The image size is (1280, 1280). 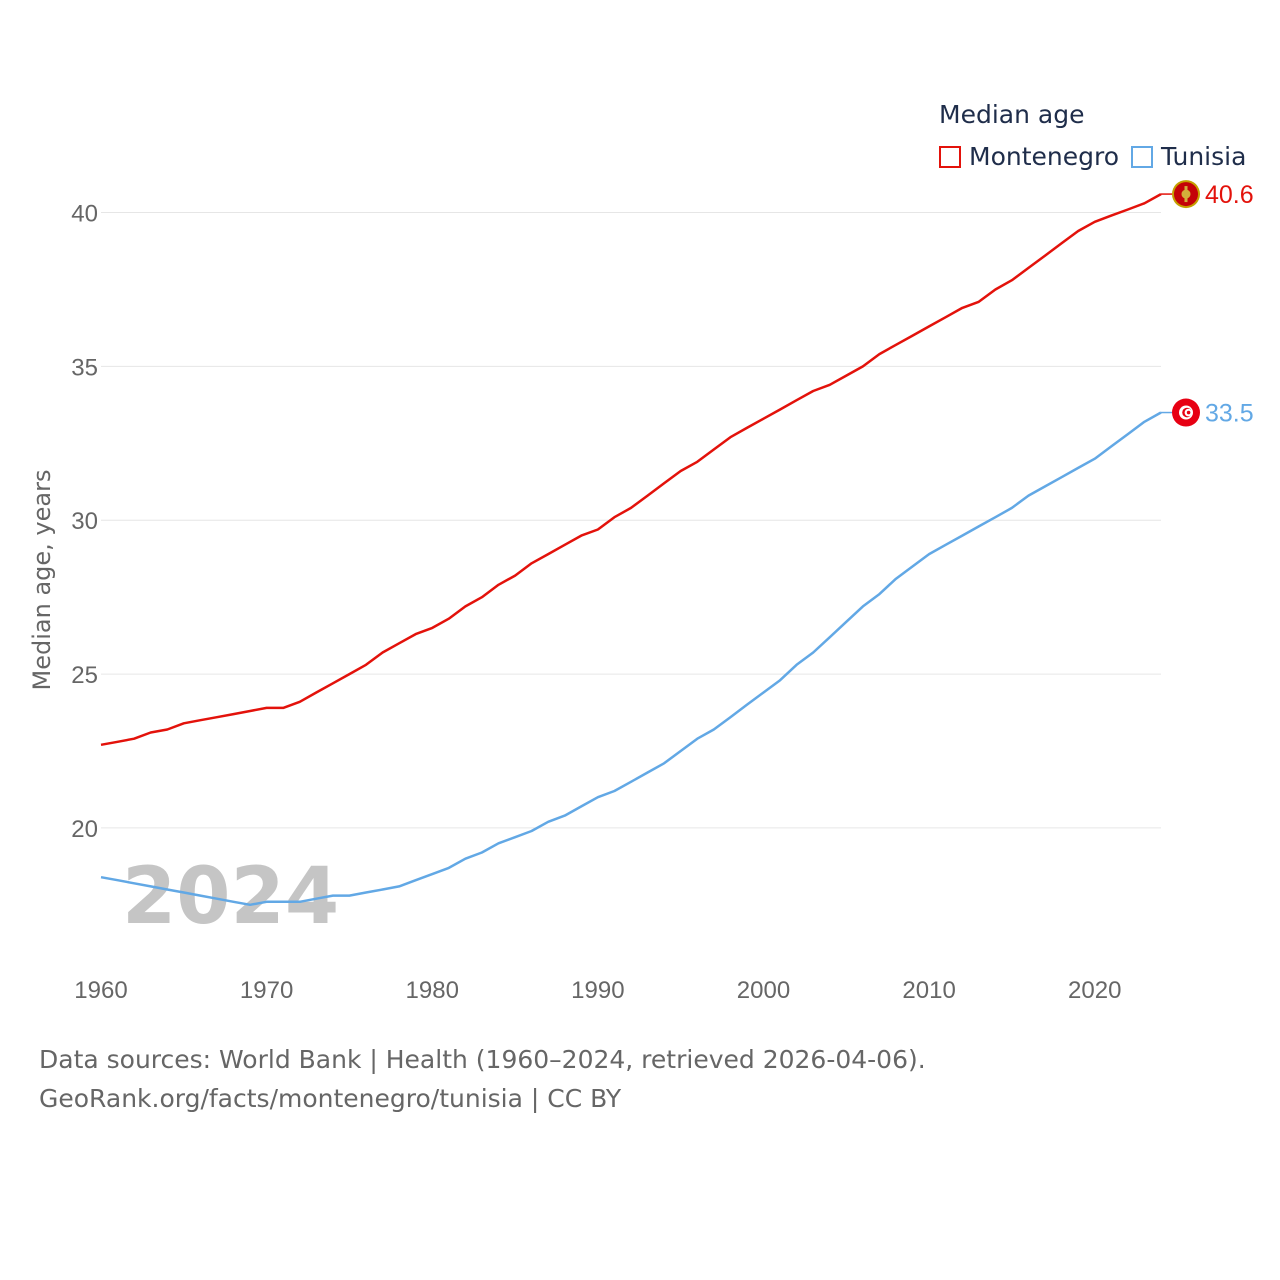 What do you see at coordinates (1229, 414) in the screenshot?
I see `end-label-tunisia: 33.5` at bounding box center [1229, 414].